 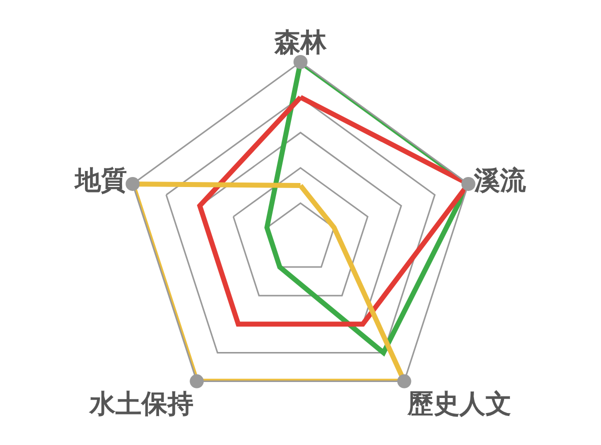 I want to click on spoke-label: 森林, so click(x=301, y=43).